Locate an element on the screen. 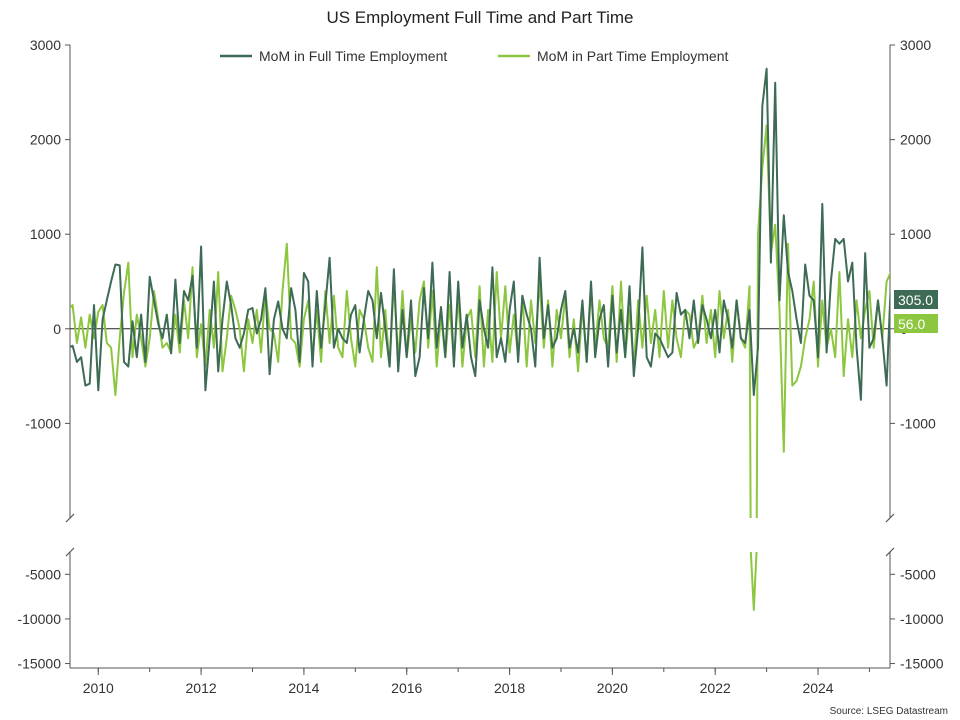 The image size is (960, 720). x-tick-label: 2024 is located at coordinates (817, 688).